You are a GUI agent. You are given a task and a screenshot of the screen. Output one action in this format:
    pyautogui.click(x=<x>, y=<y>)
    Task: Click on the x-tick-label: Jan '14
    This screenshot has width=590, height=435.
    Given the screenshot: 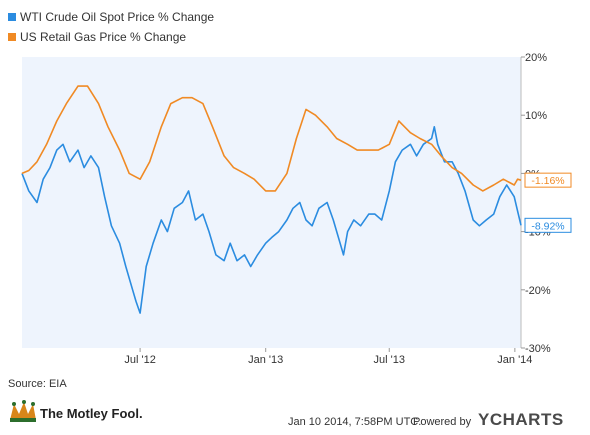 What is the action you would take?
    pyautogui.click(x=514, y=360)
    